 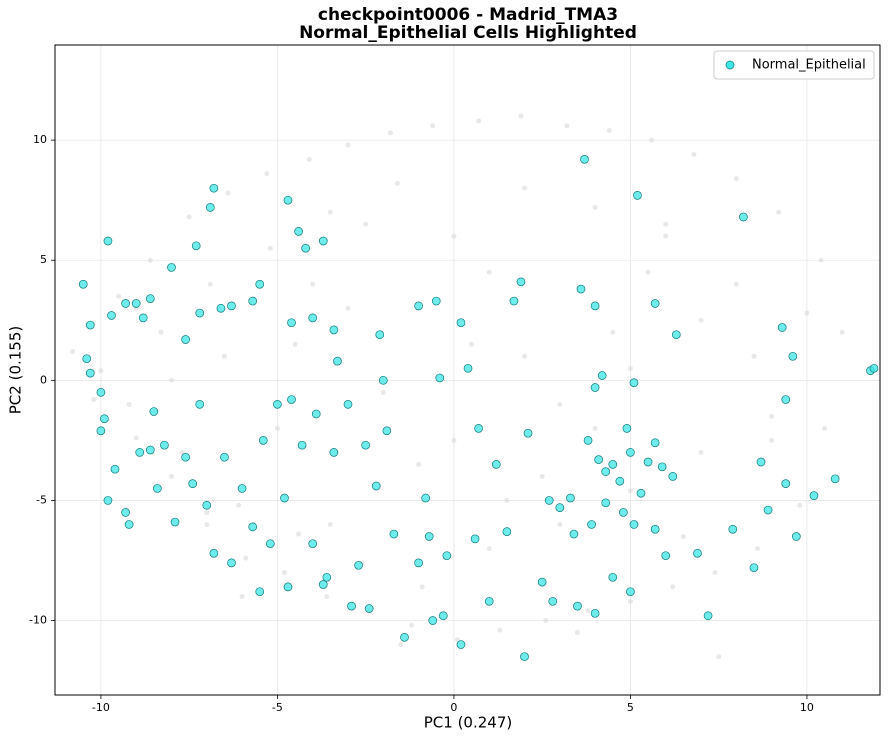 I want to click on x-tick-label: 5, so click(x=630, y=707).